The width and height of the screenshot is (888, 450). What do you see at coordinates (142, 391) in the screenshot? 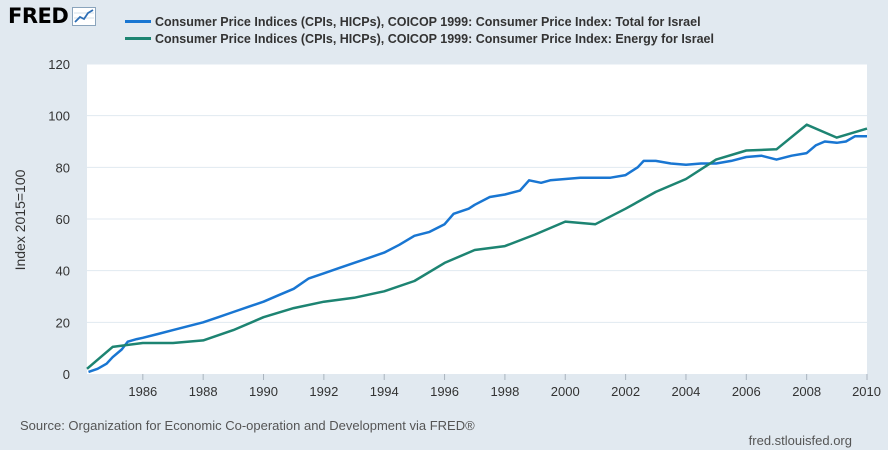
I see `x-tick-label: 1986` at bounding box center [142, 391].